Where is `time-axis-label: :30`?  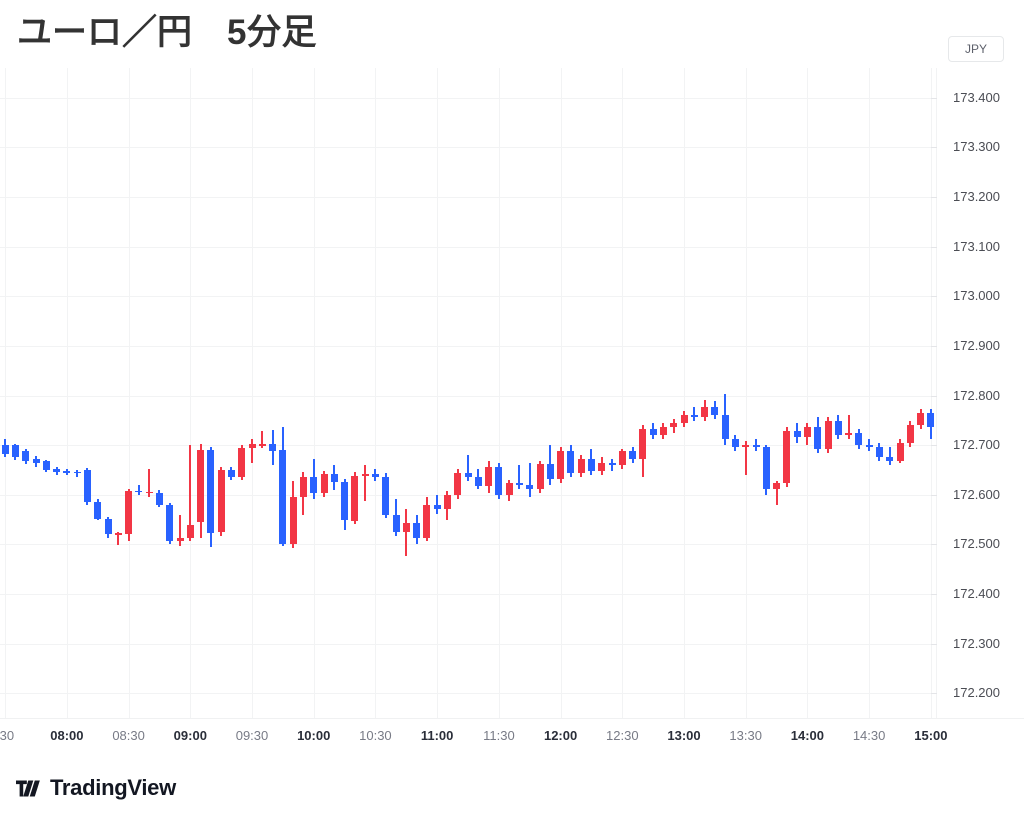
time-axis-label: :30 is located at coordinates (7, 735).